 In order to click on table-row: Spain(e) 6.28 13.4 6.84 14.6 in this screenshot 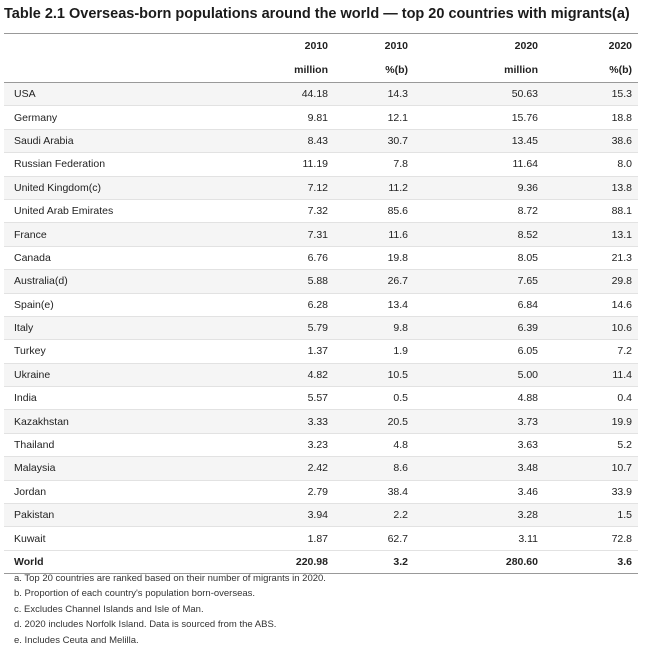, I will do `click(321, 305)`.